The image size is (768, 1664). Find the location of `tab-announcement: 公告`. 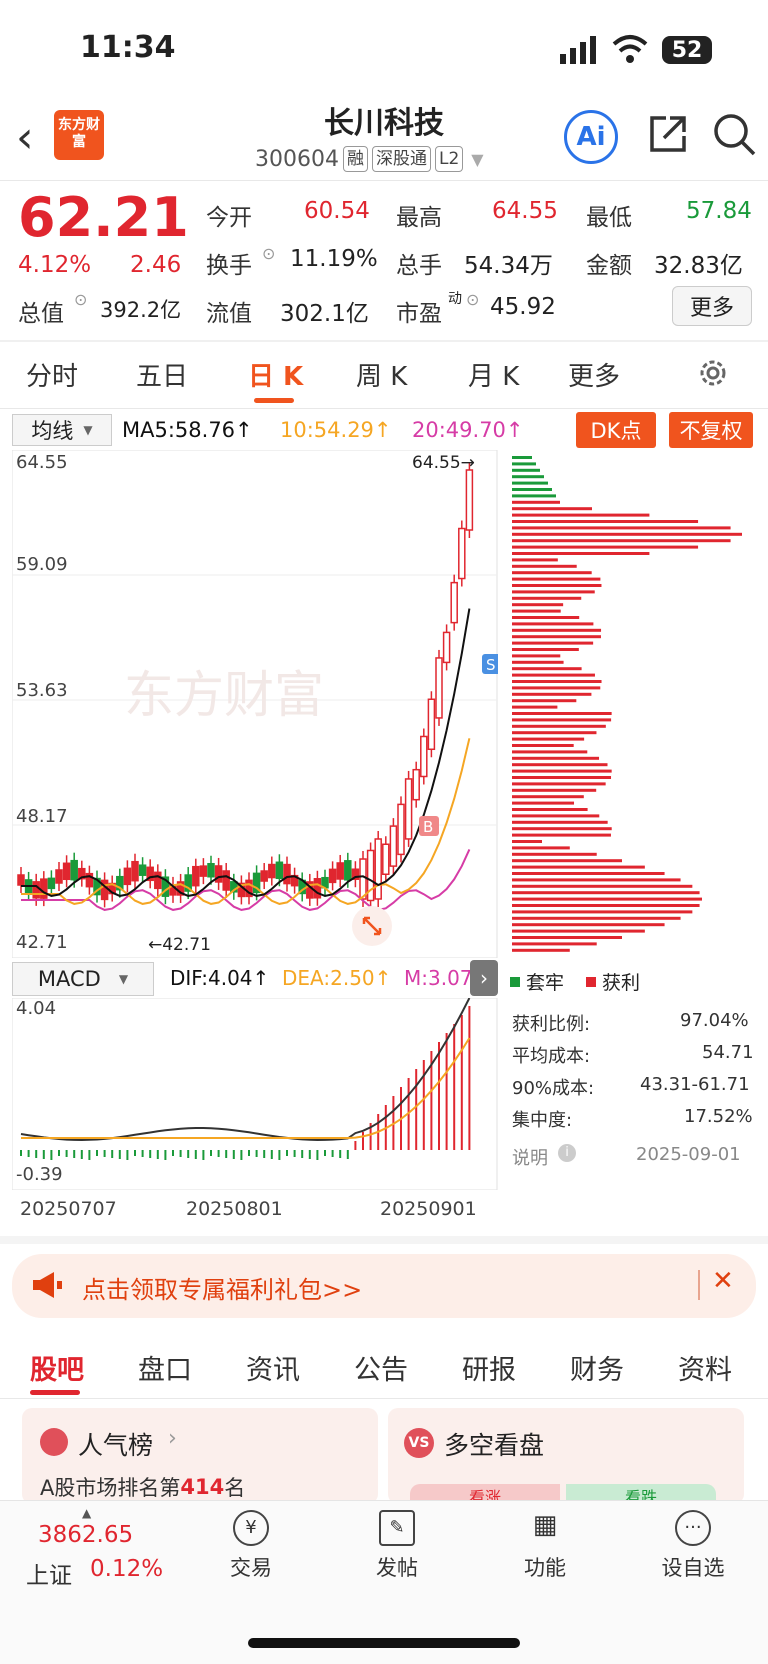

tab-announcement: 公告 is located at coordinates (381, 1370).